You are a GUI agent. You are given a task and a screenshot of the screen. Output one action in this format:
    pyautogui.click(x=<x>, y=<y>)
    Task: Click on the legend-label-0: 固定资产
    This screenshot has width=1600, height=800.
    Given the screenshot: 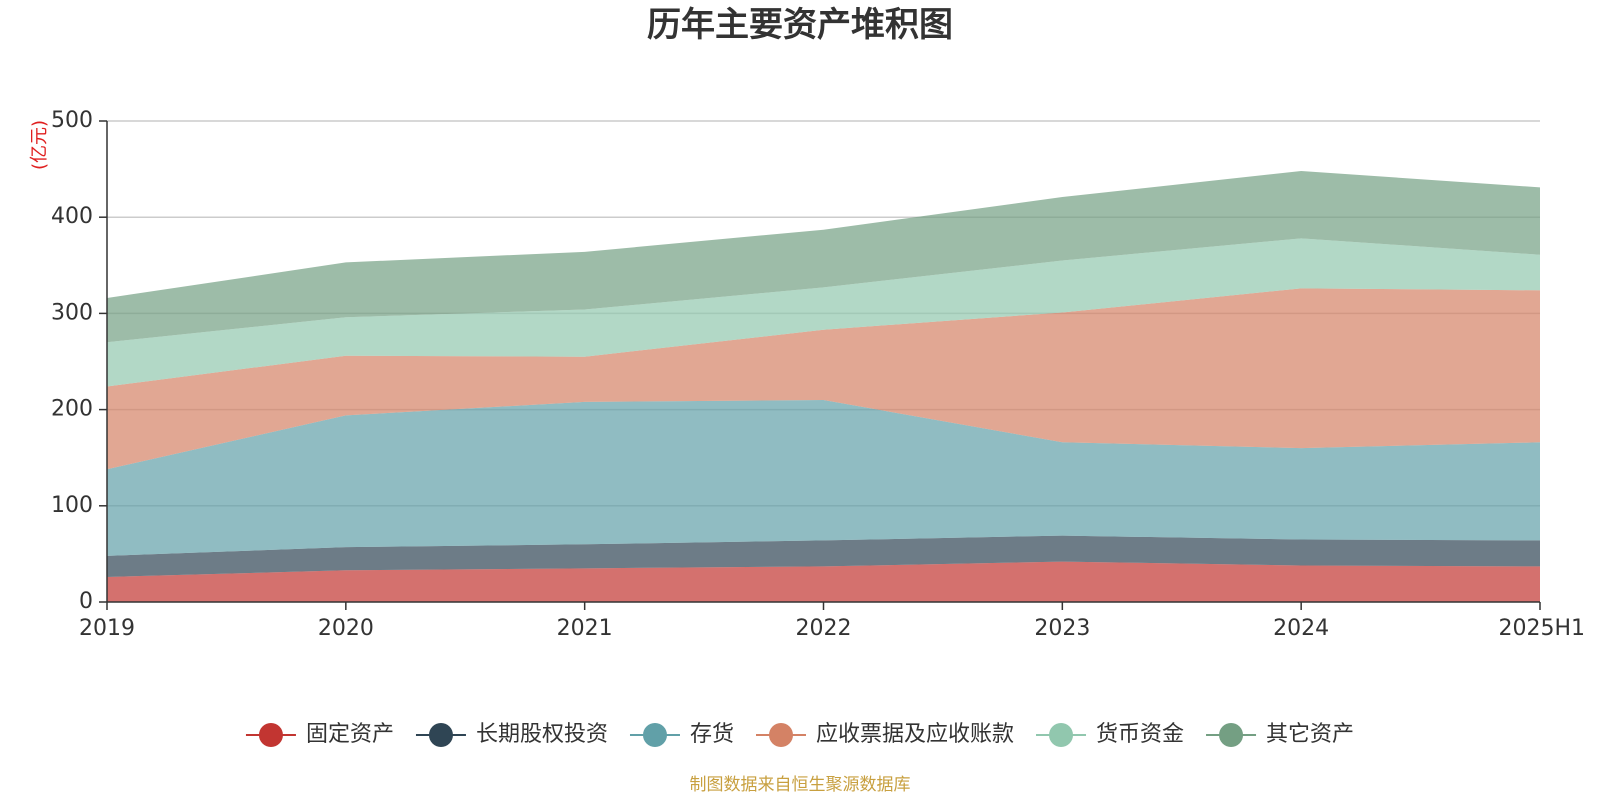 What is the action you would take?
    pyautogui.click(x=350, y=734)
    